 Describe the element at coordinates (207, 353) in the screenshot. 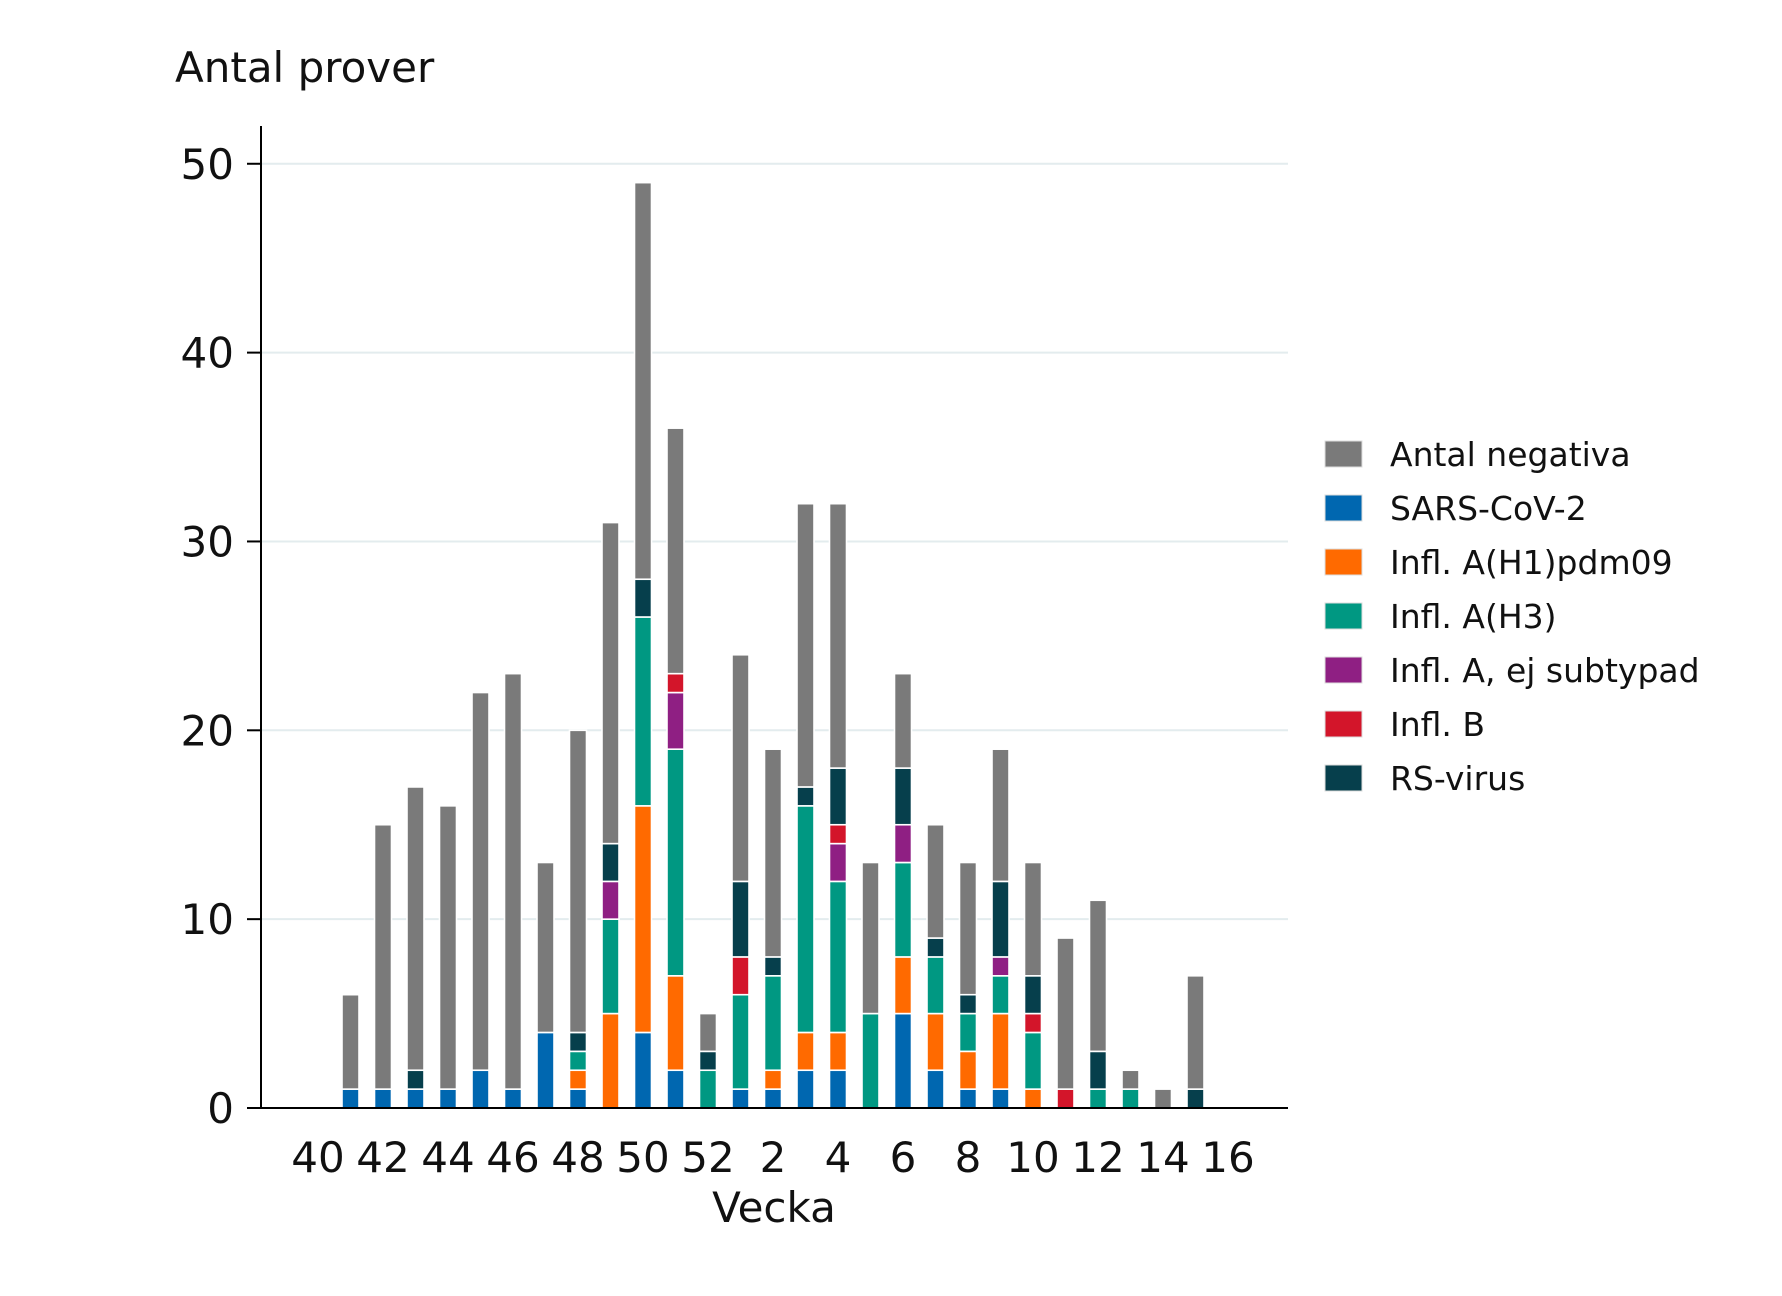

I see `y-tick-label: 40` at that location.